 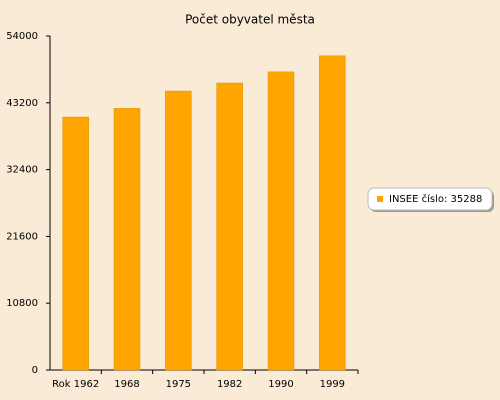 I want to click on y-tick-label: 43200, so click(x=22, y=103).